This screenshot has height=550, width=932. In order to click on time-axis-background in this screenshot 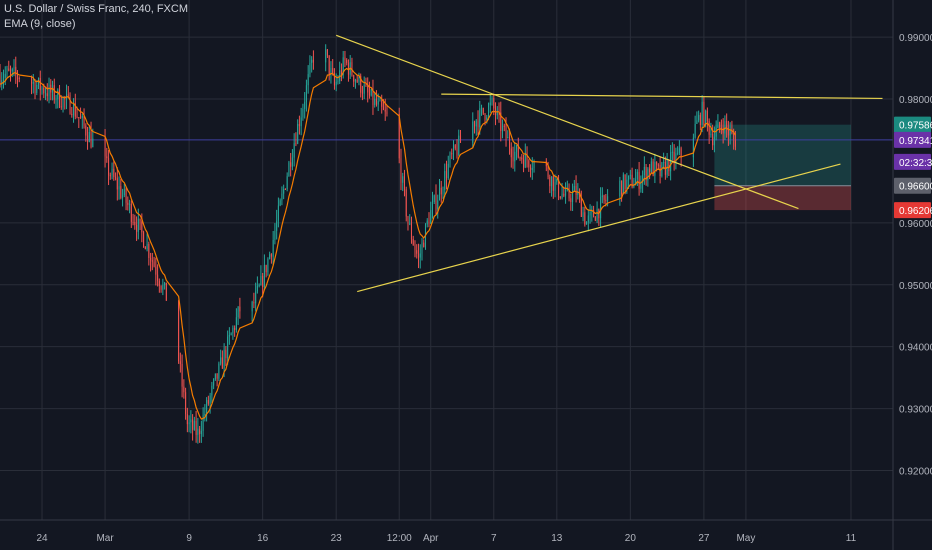, I will do `click(466, 535)`.